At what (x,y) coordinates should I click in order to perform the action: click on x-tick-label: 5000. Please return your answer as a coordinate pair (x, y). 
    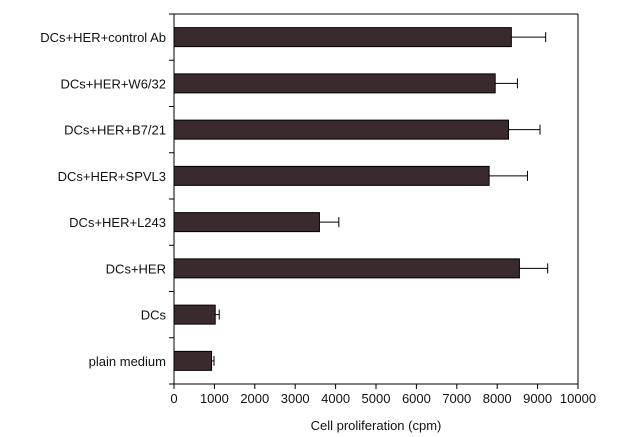
    Looking at the image, I should click on (376, 398).